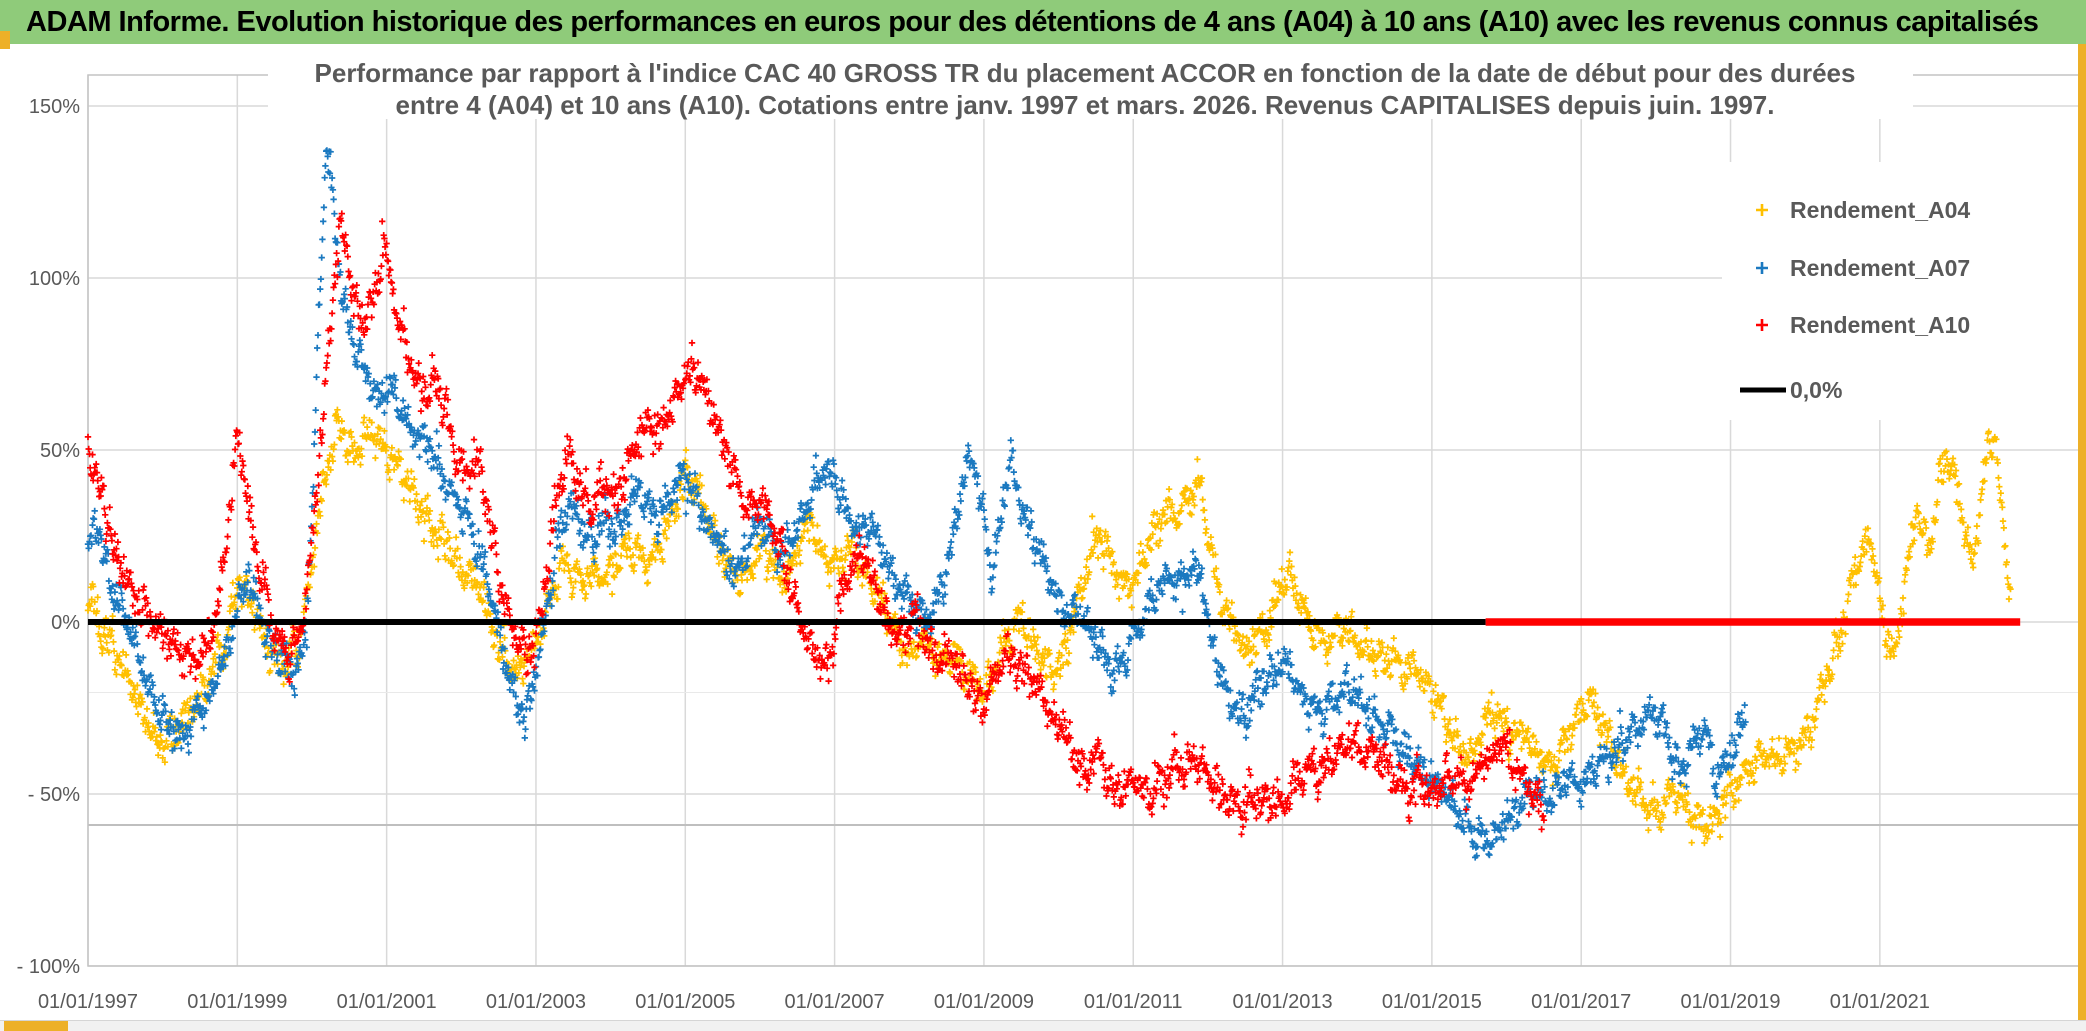 Image resolution: width=2086 pixels, height=1031 pixels. What do you see at coordinates (1133, 1002) in the screenshot?
I see `x-axis-tick-label: 01/01/2011` at bounding box center [1133, 1002].